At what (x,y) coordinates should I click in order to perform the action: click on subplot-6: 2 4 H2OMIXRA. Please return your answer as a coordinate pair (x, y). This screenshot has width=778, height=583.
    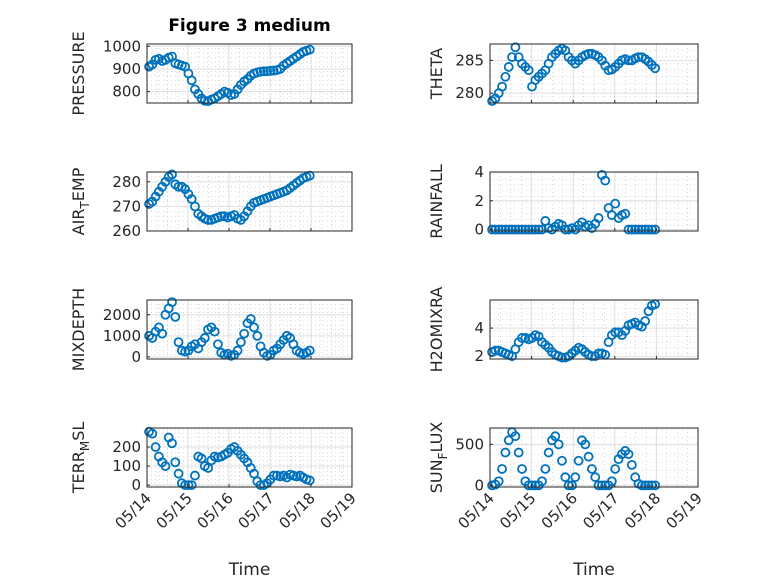
    Looking at the image, I should click on (563, 330).